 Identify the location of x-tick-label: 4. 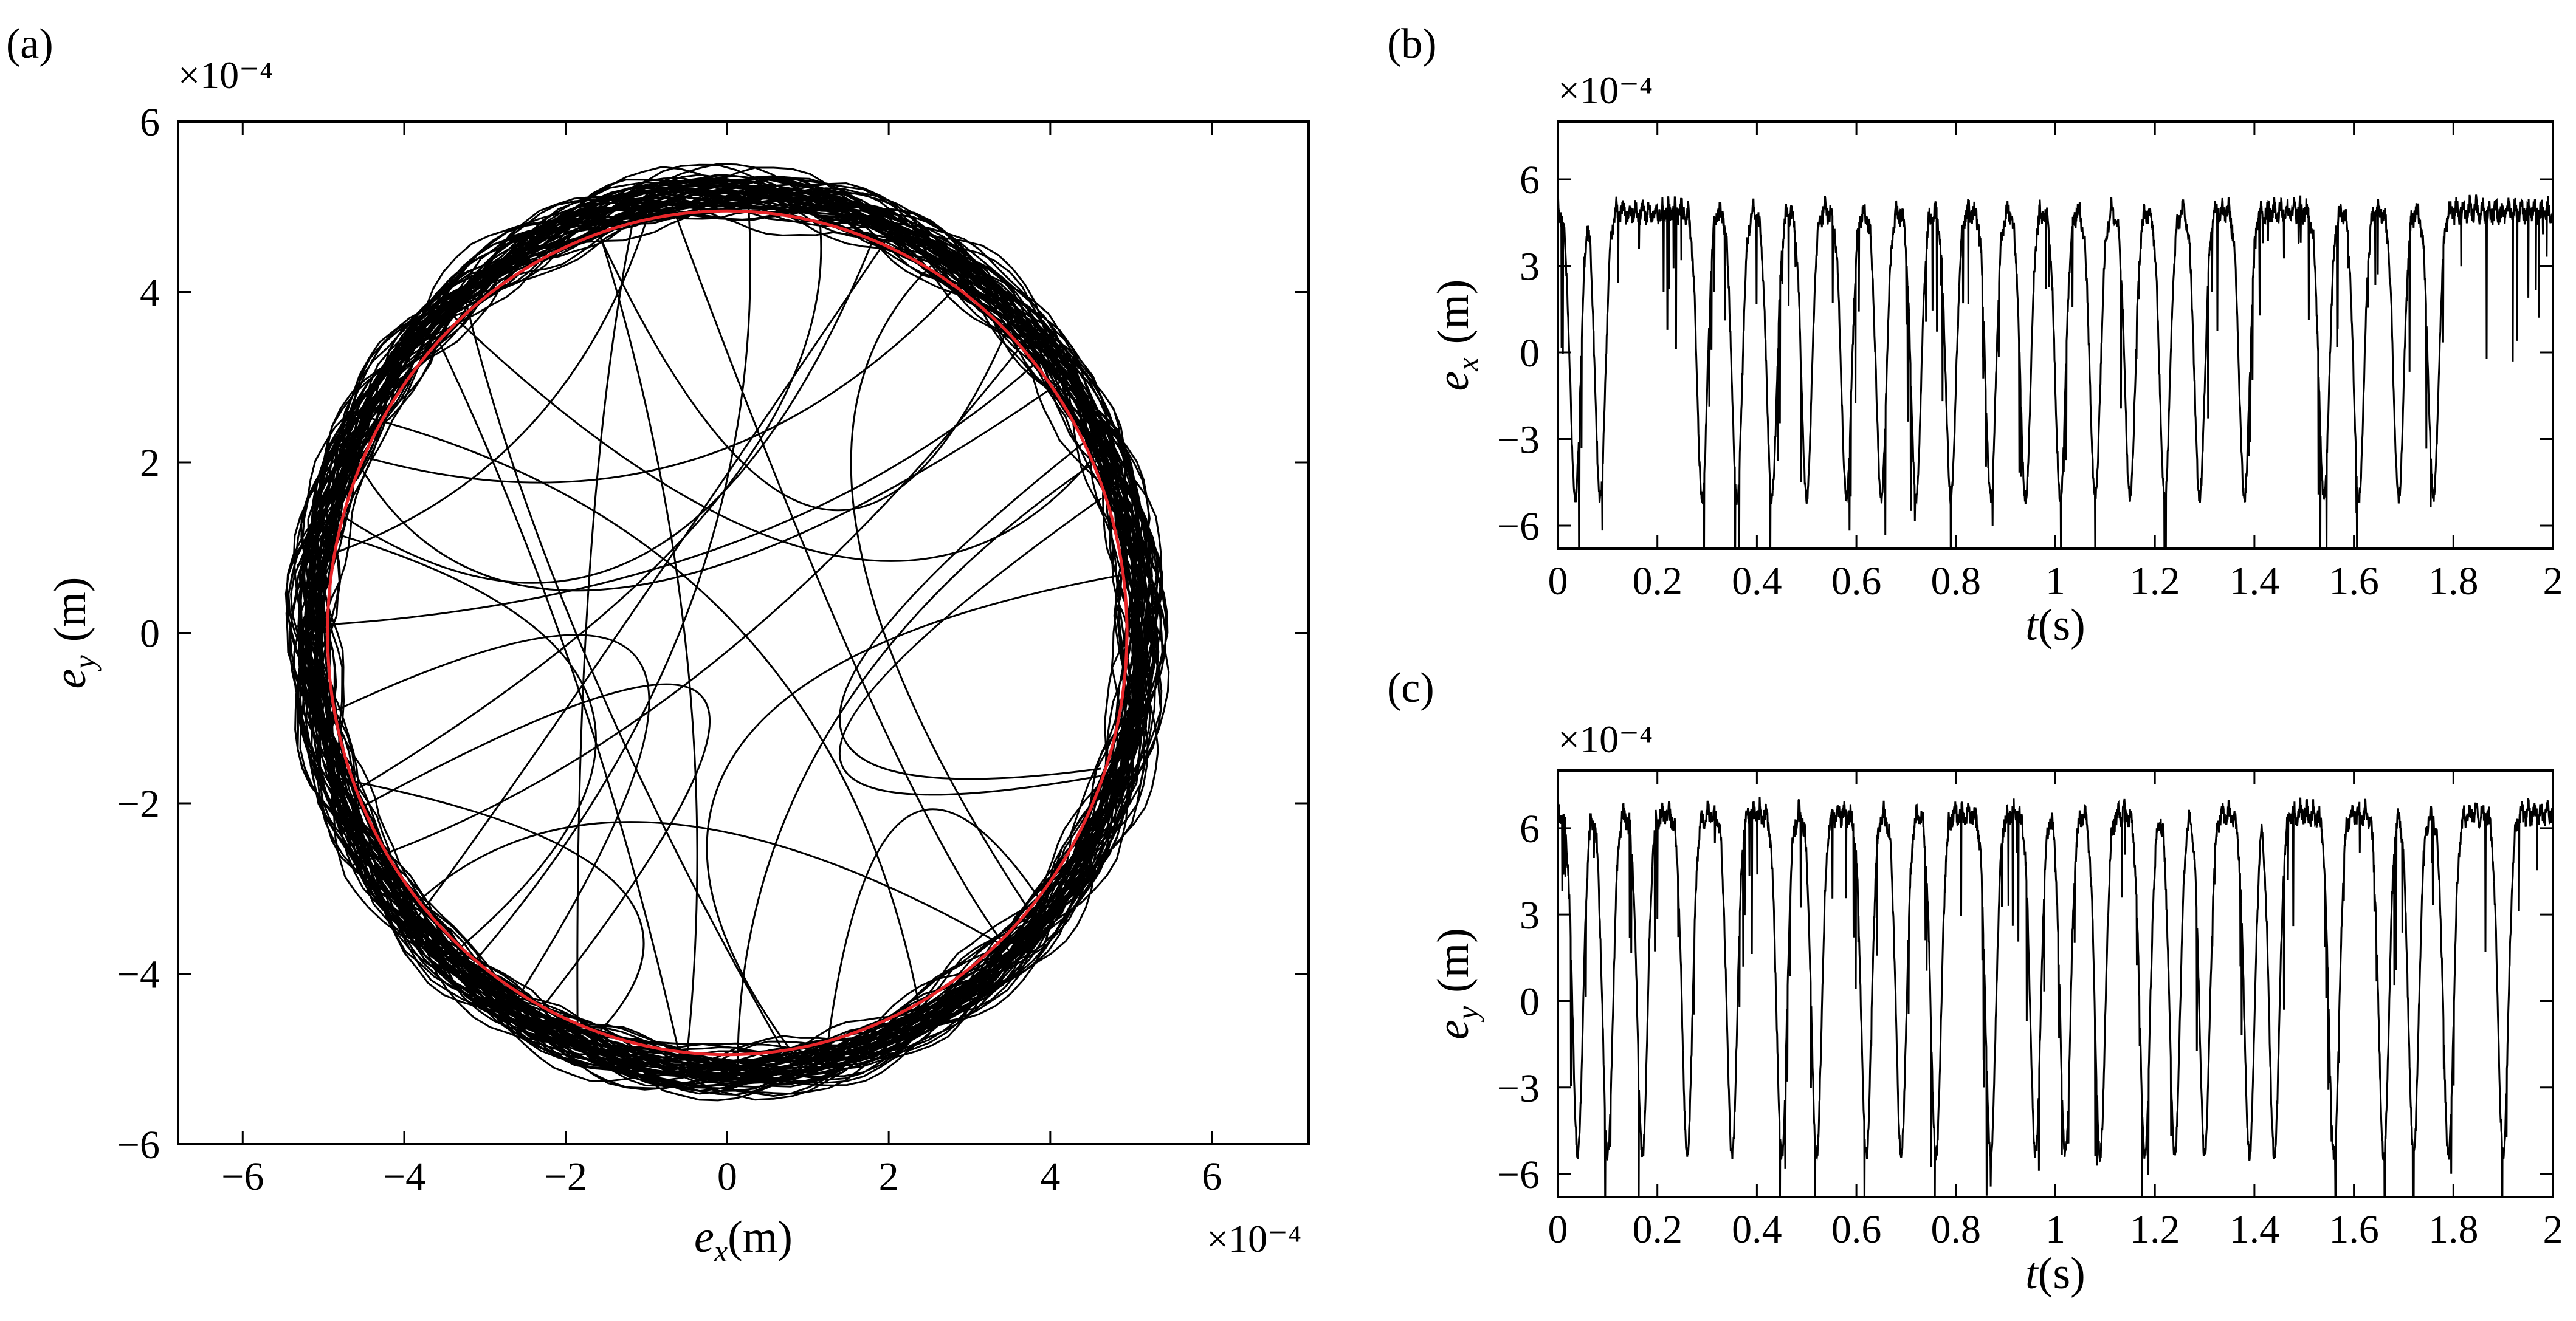
(1050, 1177).